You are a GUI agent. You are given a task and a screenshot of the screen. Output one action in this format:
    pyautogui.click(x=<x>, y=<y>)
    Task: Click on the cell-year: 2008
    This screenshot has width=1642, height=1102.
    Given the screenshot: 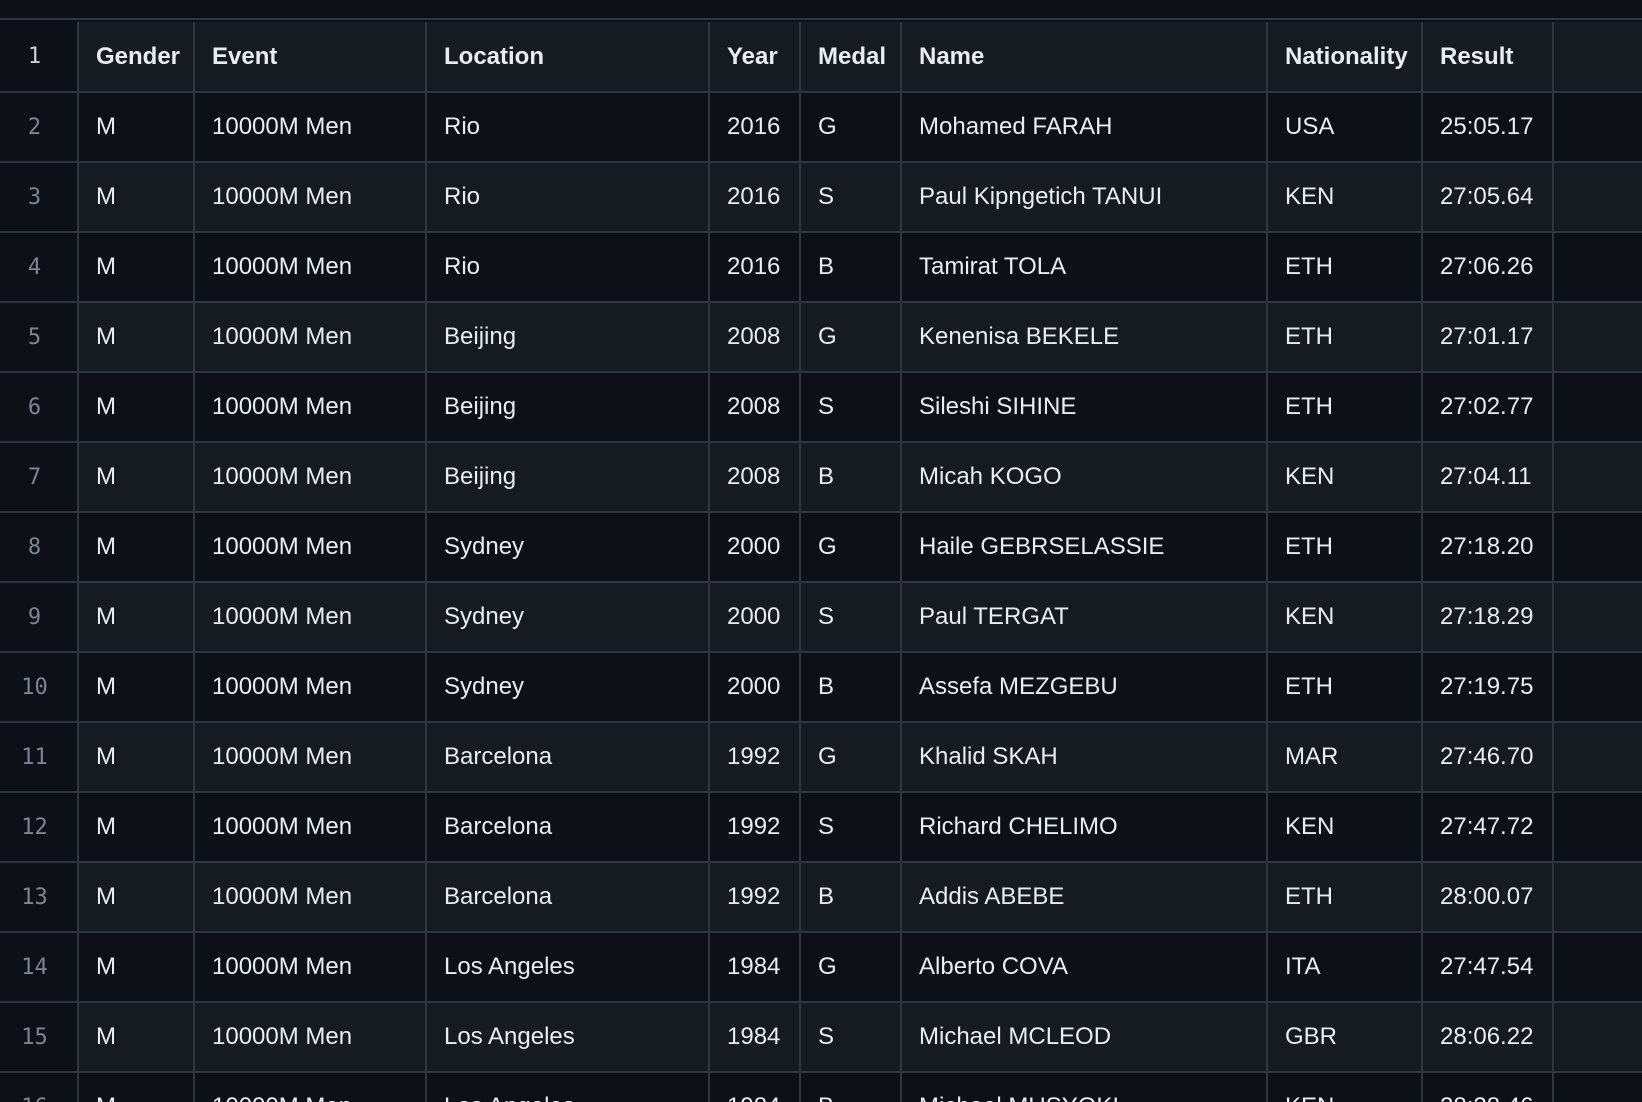 What is the action you would take?
    pyautogui.click(x=754, y=407)
    